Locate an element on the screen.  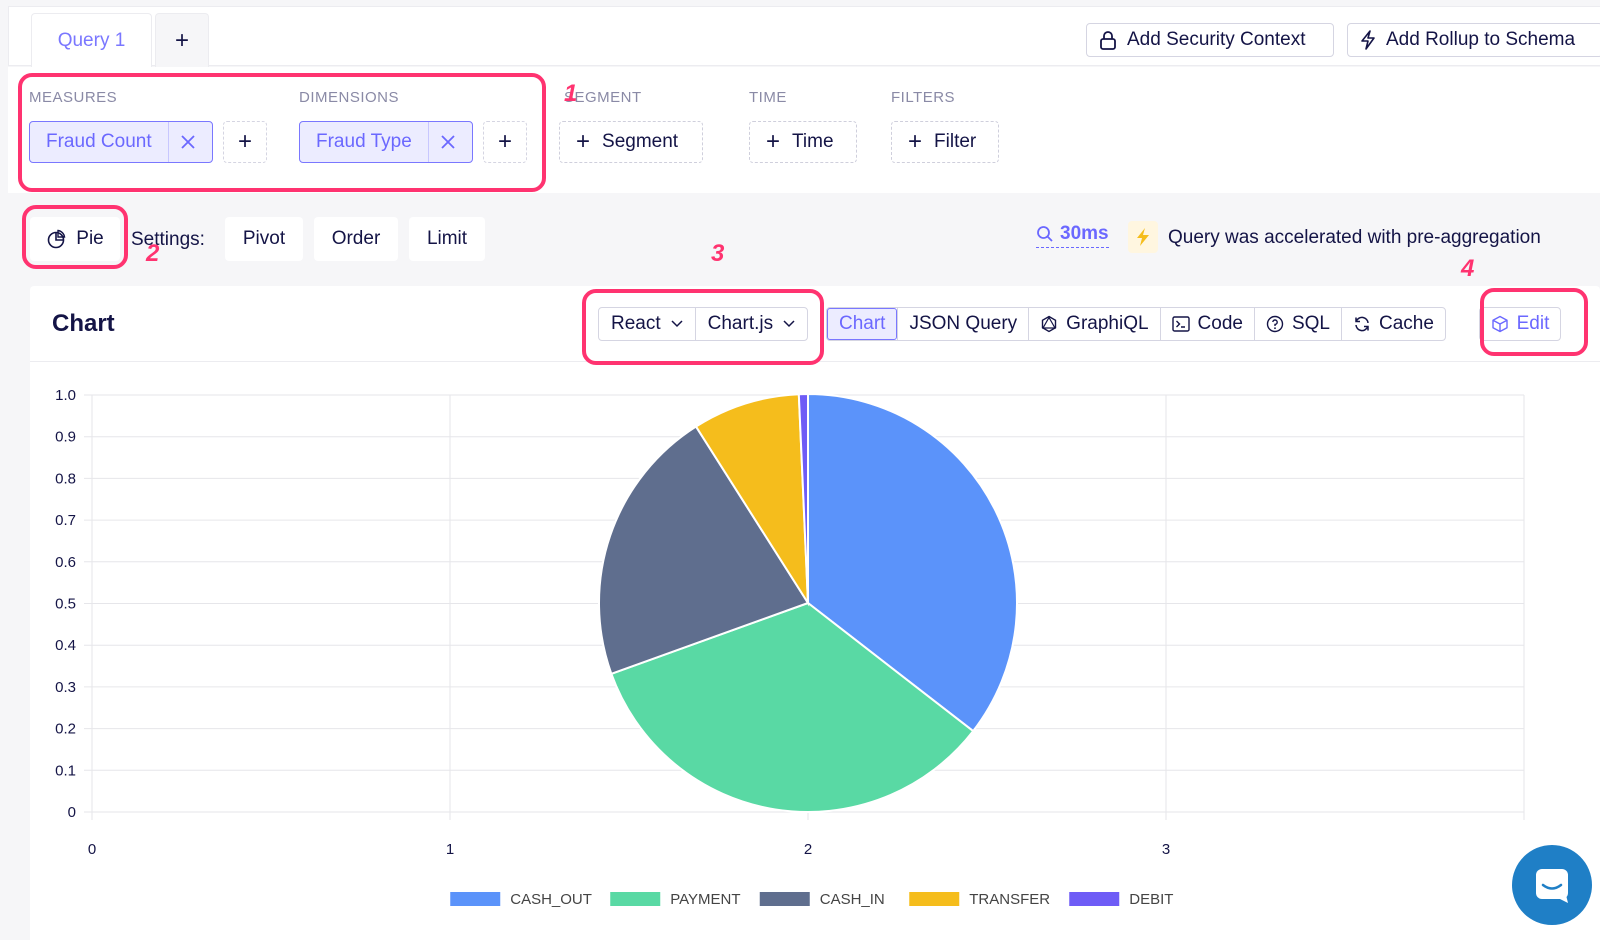
tab-sql: SQL is located at coordinates (1297, 324).